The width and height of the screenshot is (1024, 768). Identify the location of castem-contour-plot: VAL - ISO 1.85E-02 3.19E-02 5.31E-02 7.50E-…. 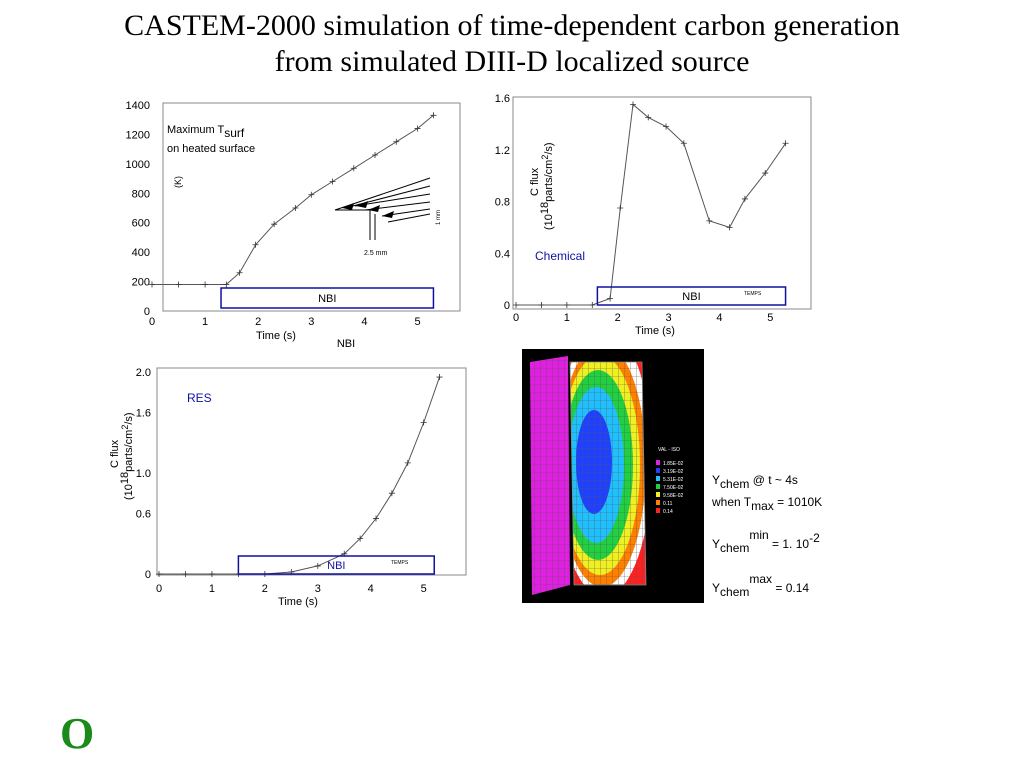
(613, 476).